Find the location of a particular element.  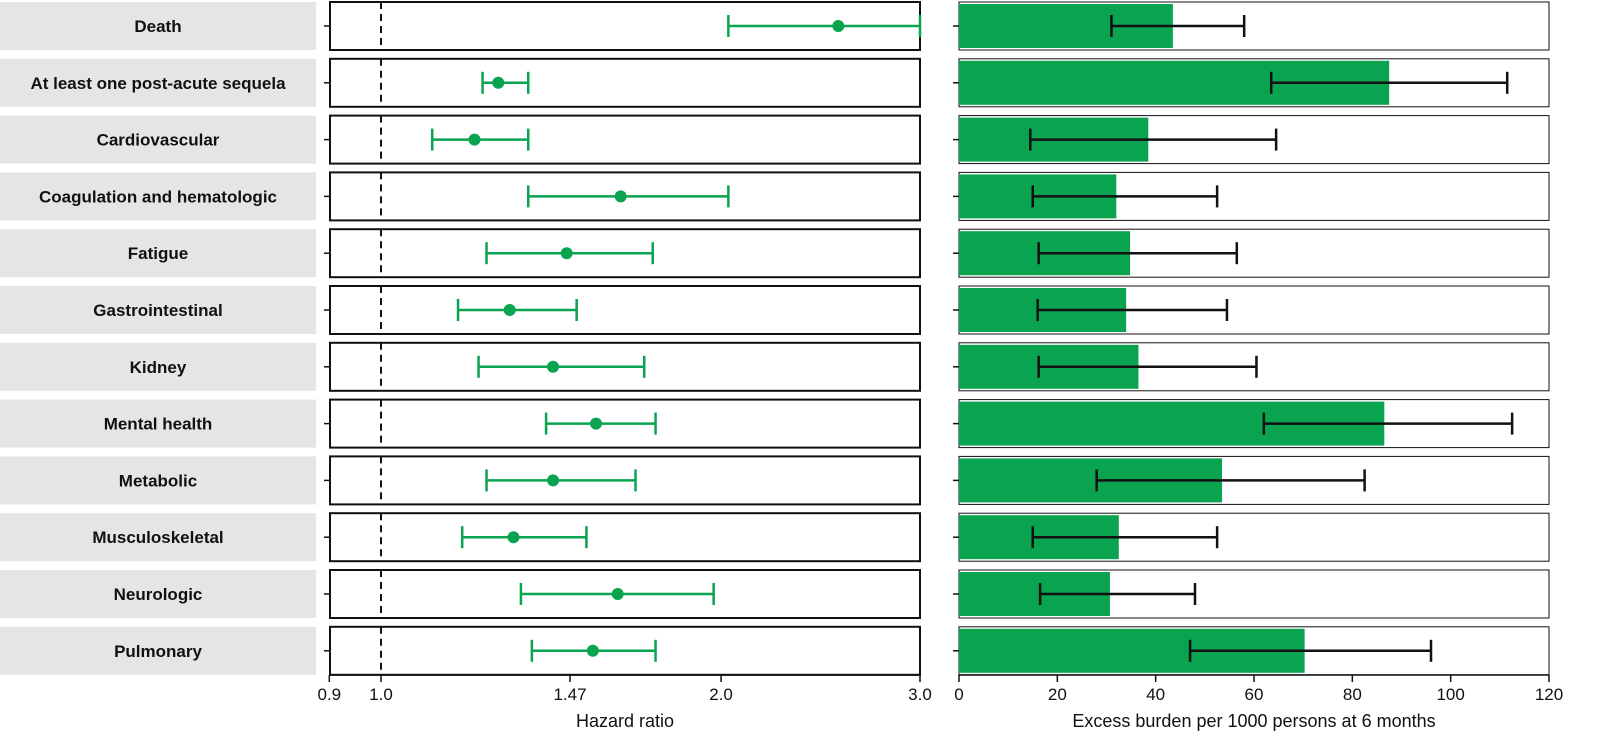

hazard-ratio-axis: 0.9 1.0 1.47 2.0 3.0 Hazard ratio is located at coordinates (624, 702).